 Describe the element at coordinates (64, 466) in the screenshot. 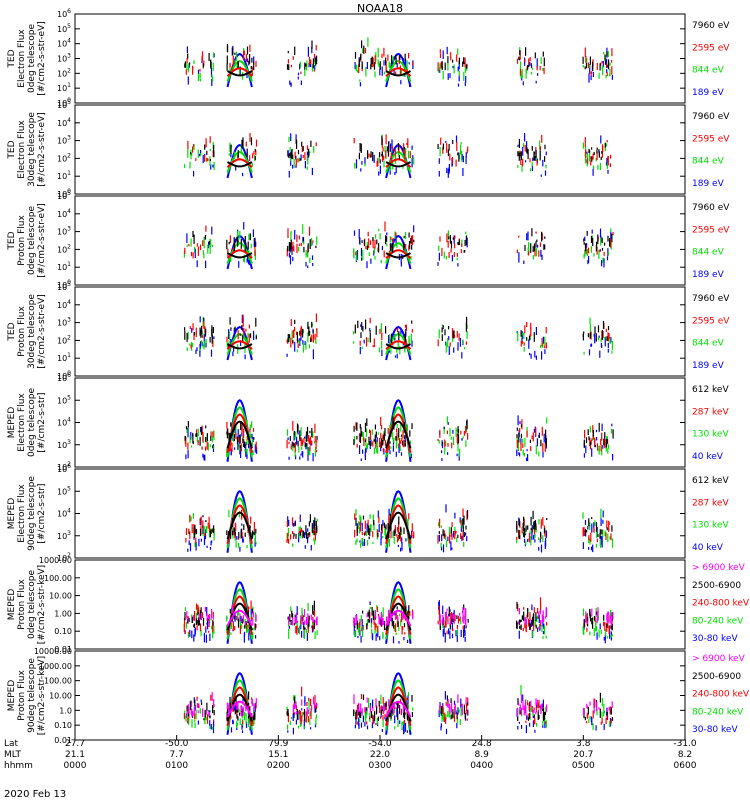

I see `y-tick-label: 102` at that location.